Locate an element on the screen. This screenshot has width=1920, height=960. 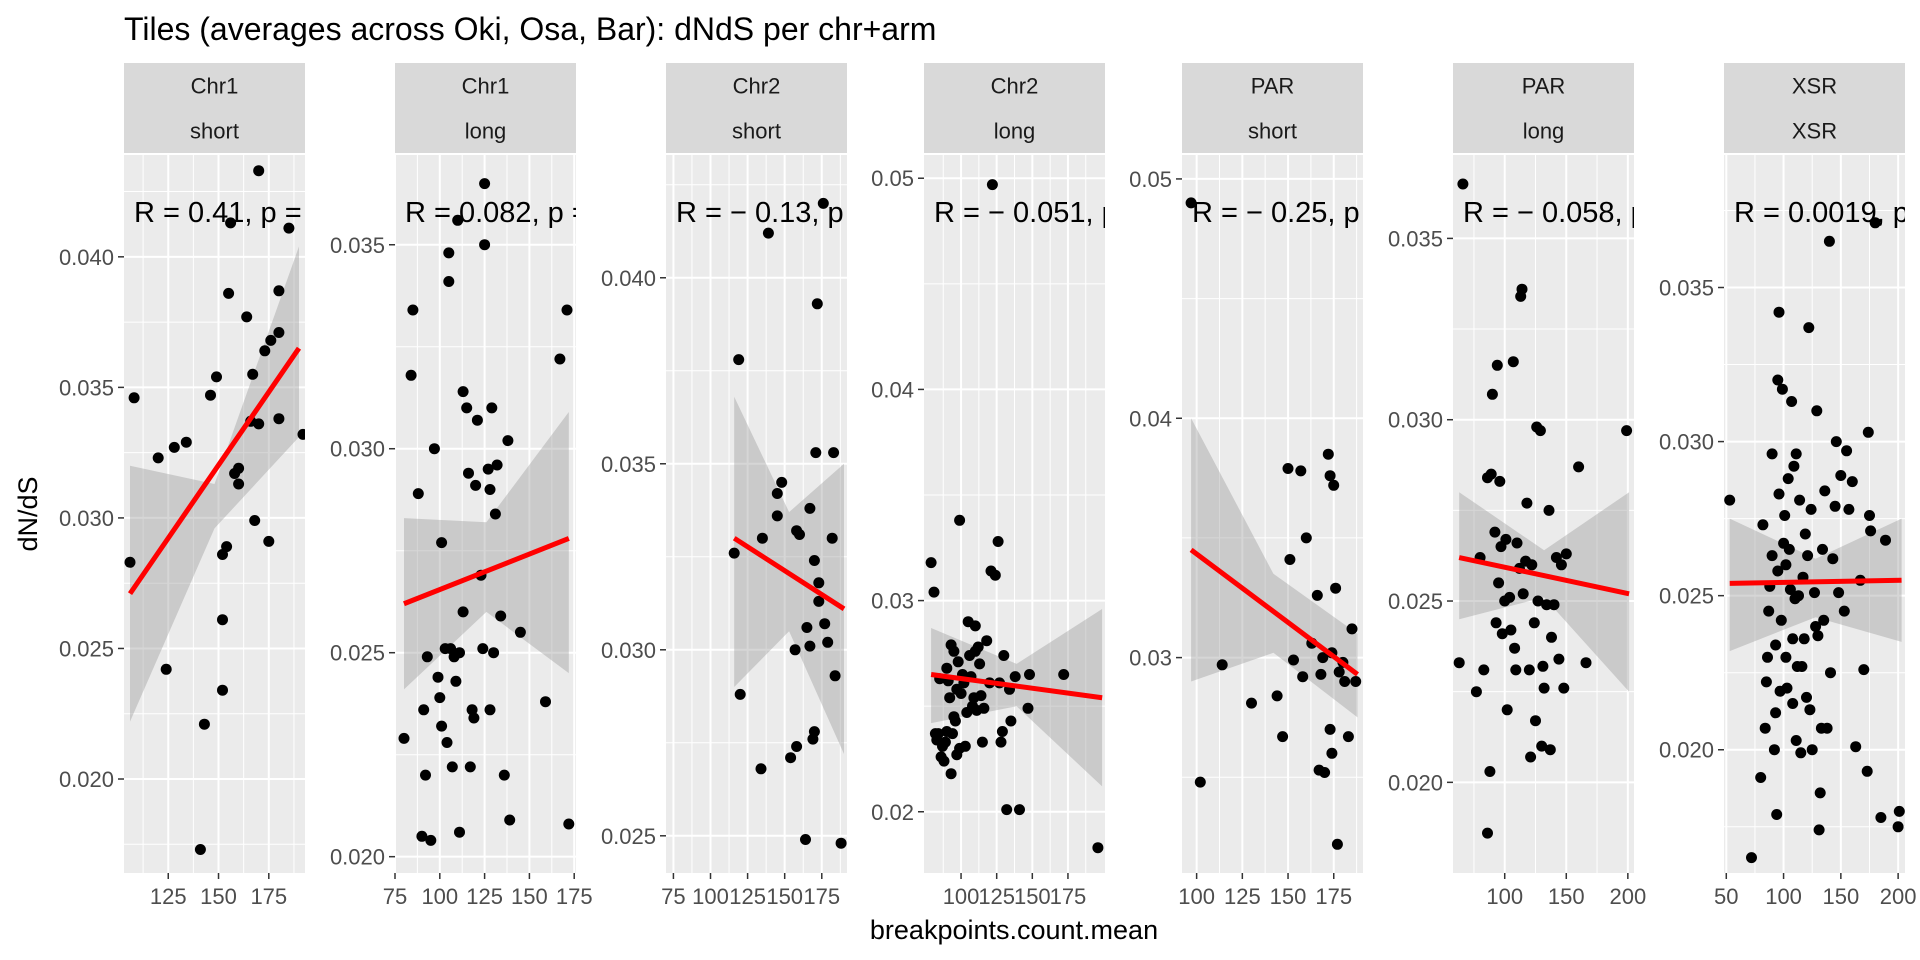
y-tick-label: 0.03 is located at coordinates (892, 601).